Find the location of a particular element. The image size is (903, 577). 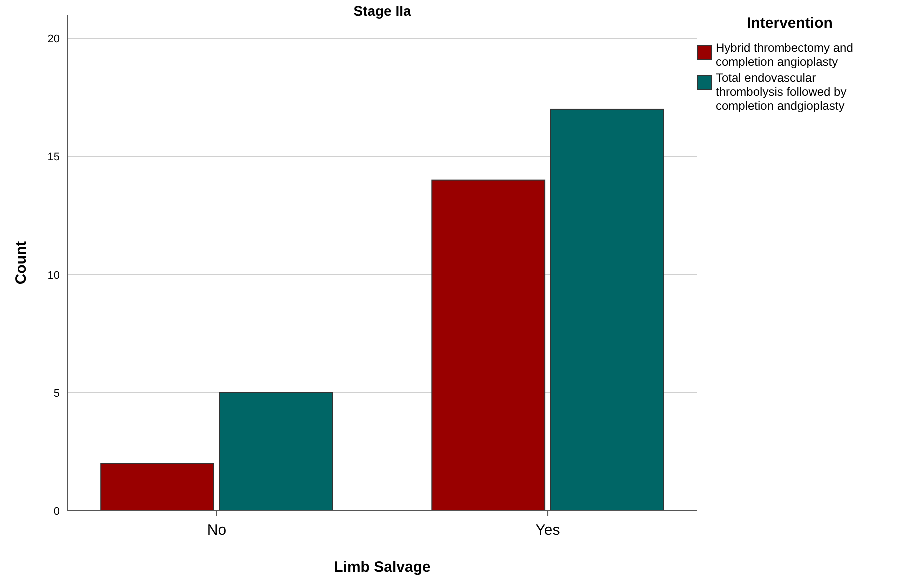

x-axis-title: Limb Salvage is located at coordinates (382, 567).